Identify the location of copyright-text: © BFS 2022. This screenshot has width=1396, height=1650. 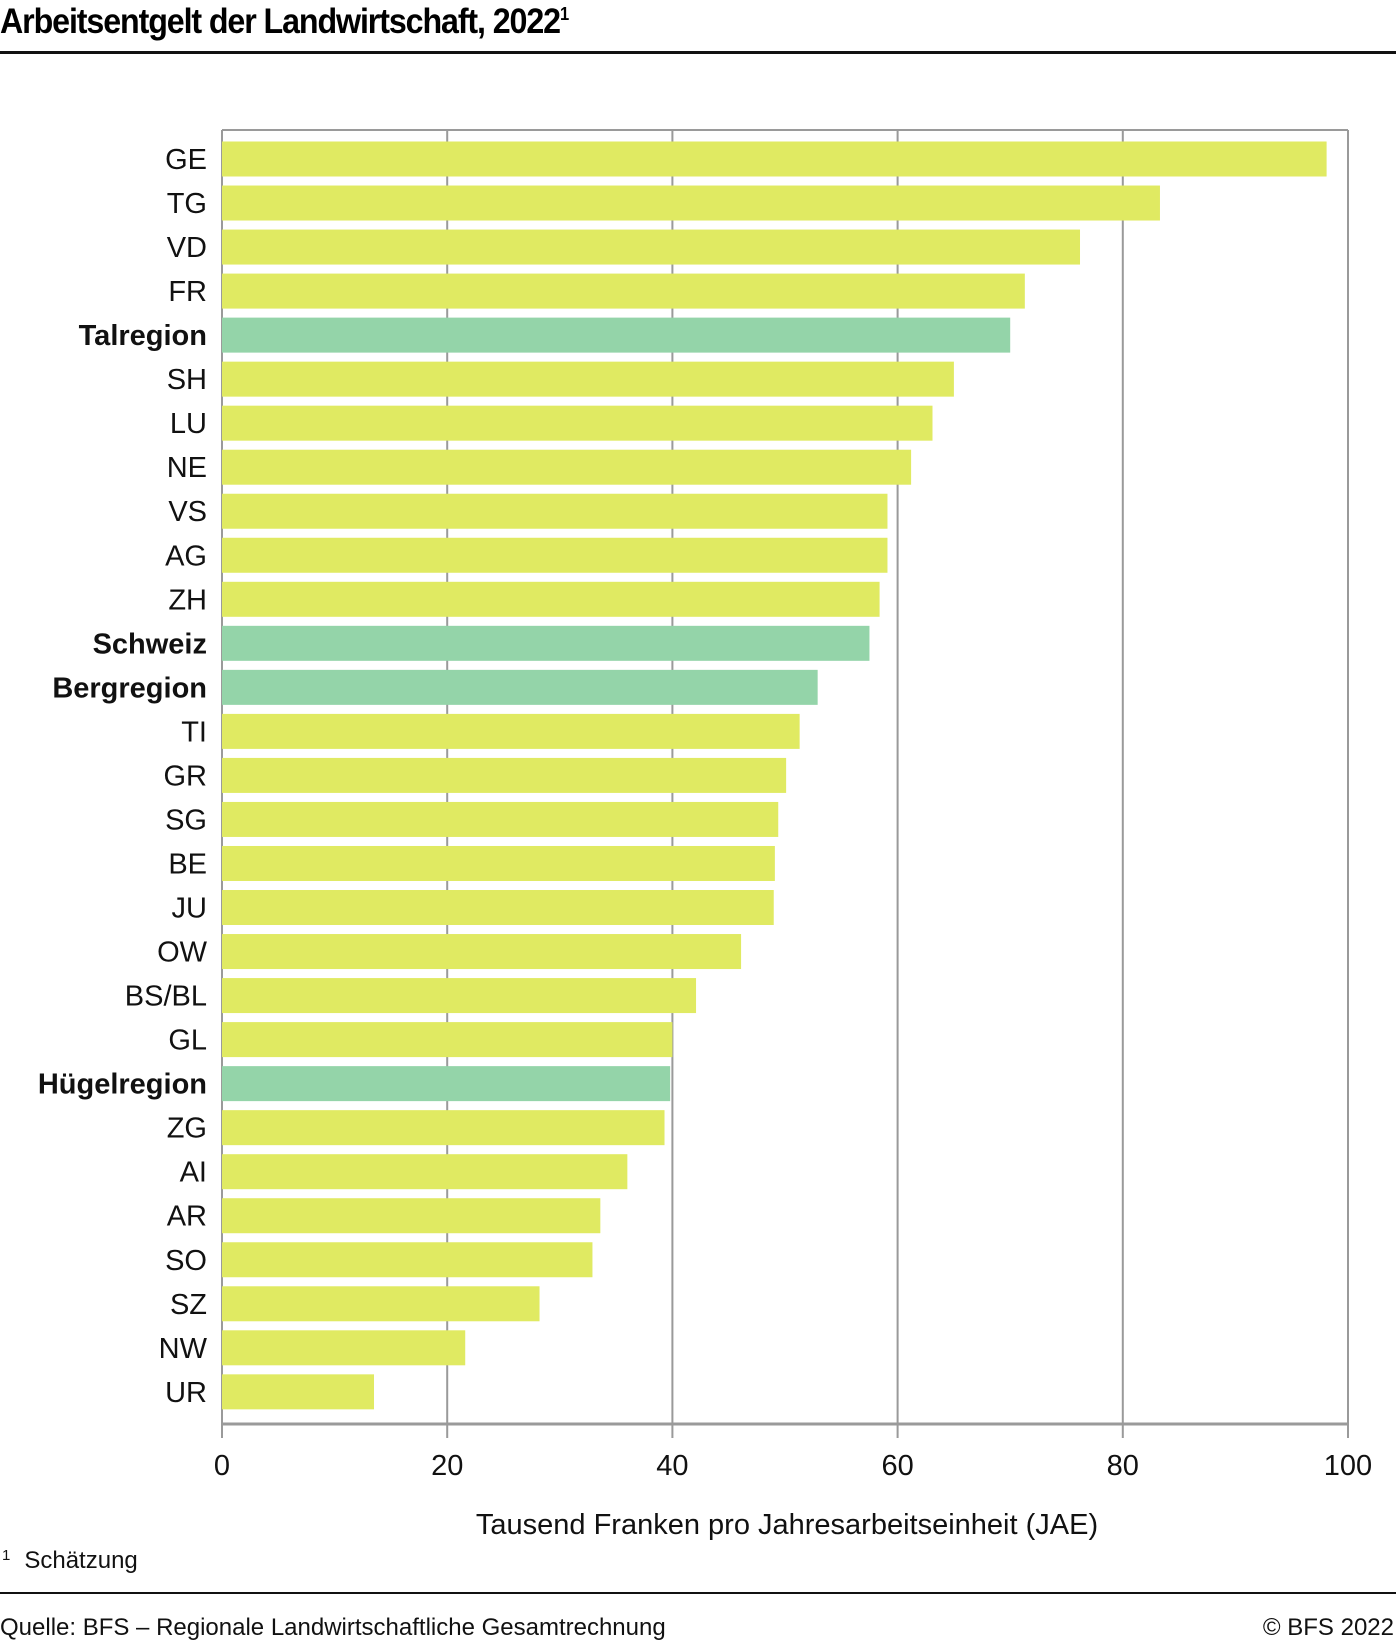
(1328, 1627).